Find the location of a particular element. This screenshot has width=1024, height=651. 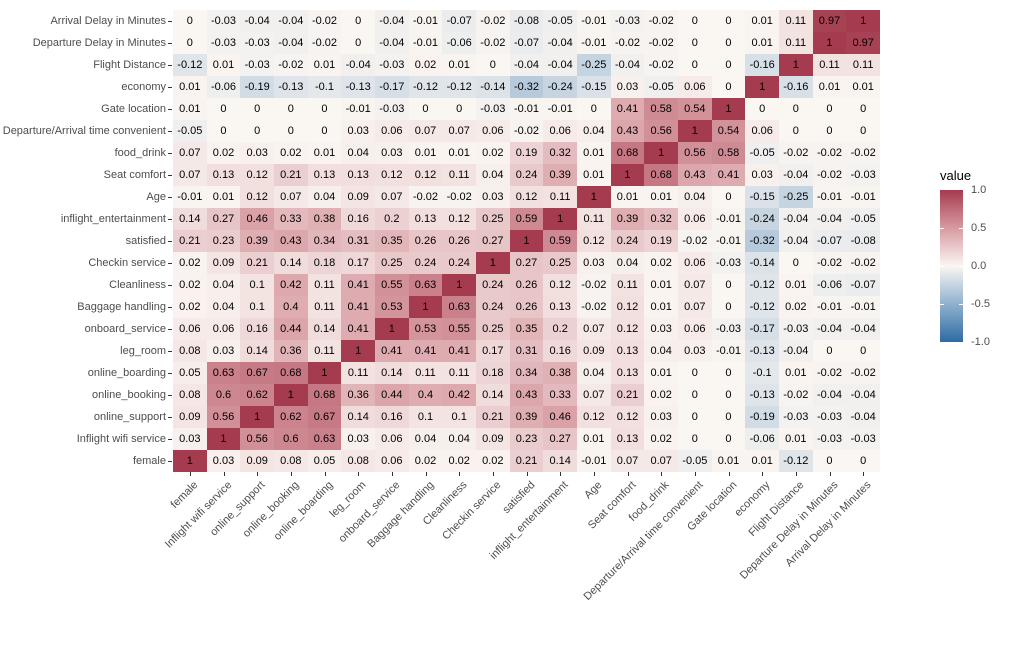

heatmap-cell: 0.35 is located at coordinates (526, 329).